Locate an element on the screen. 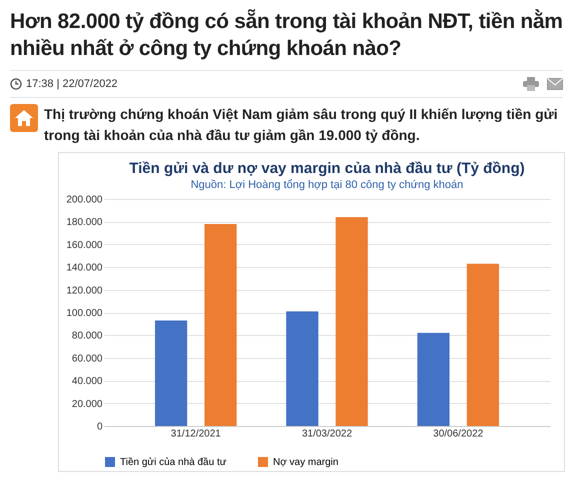  y-tick-label: 0 is located at coordinates (99, 427).